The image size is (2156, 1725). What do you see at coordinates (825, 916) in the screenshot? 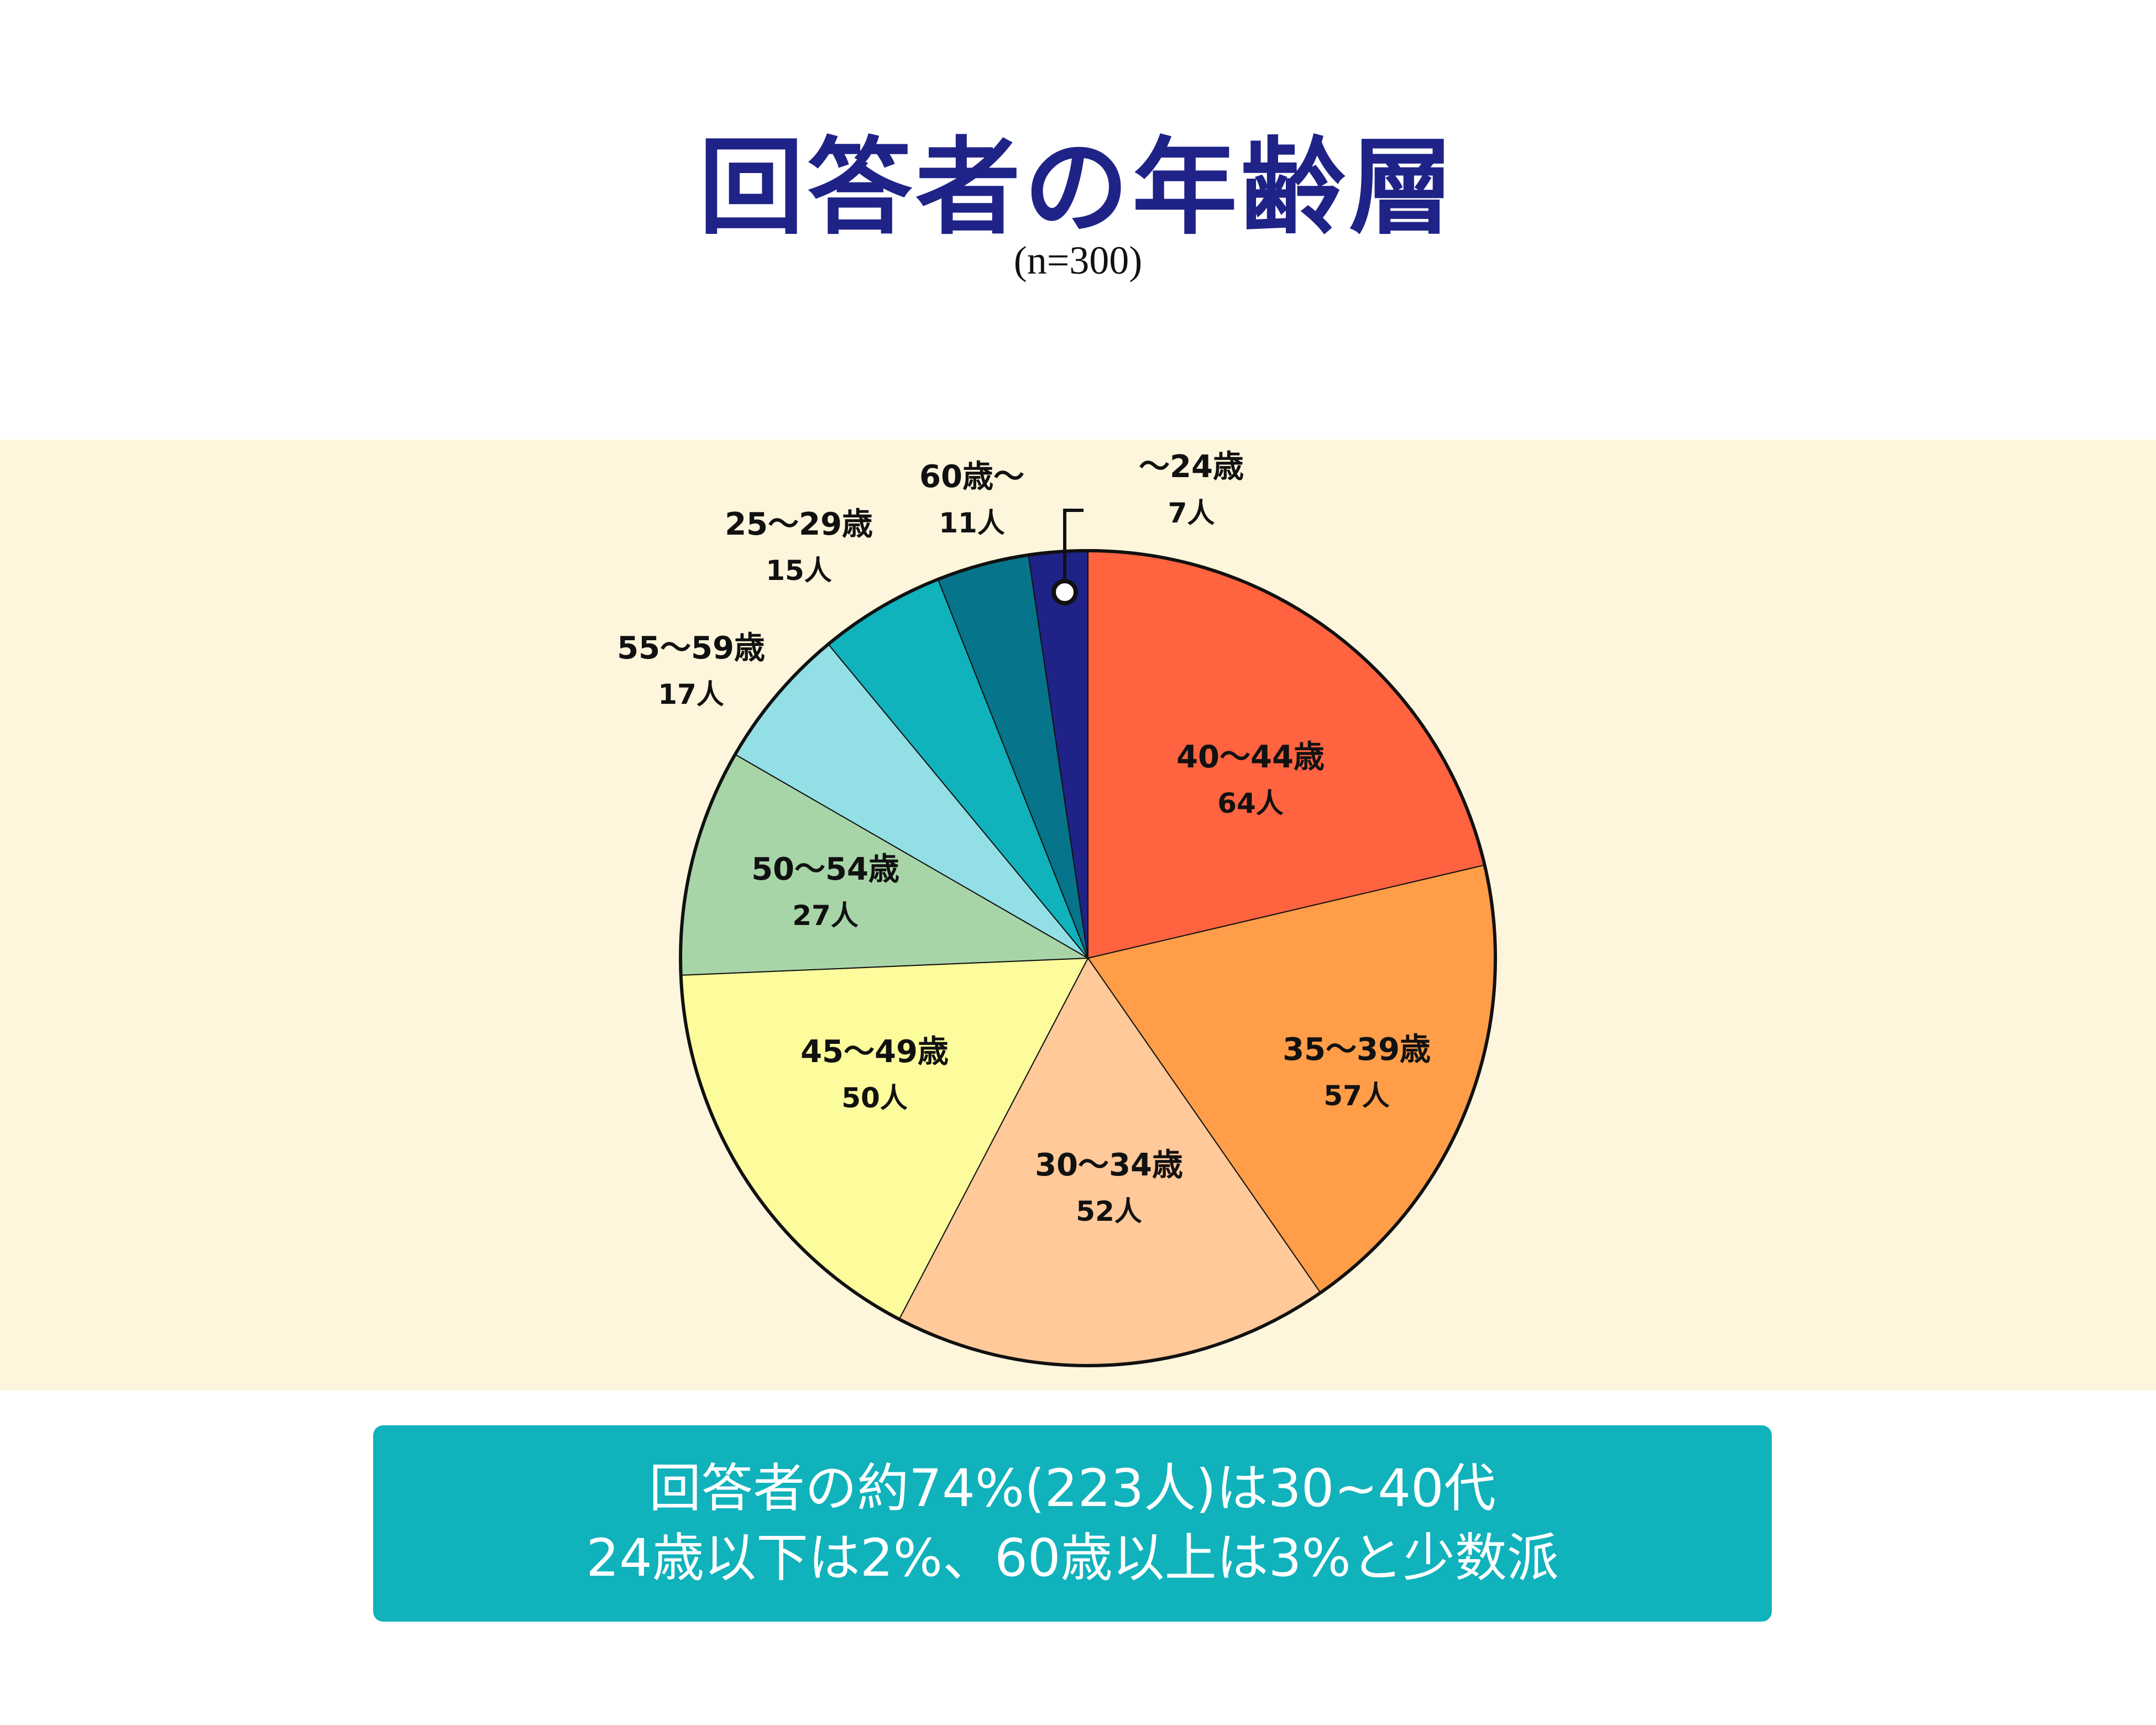
I see `slice-value-label: 27人` at bounding box center [825, 916].